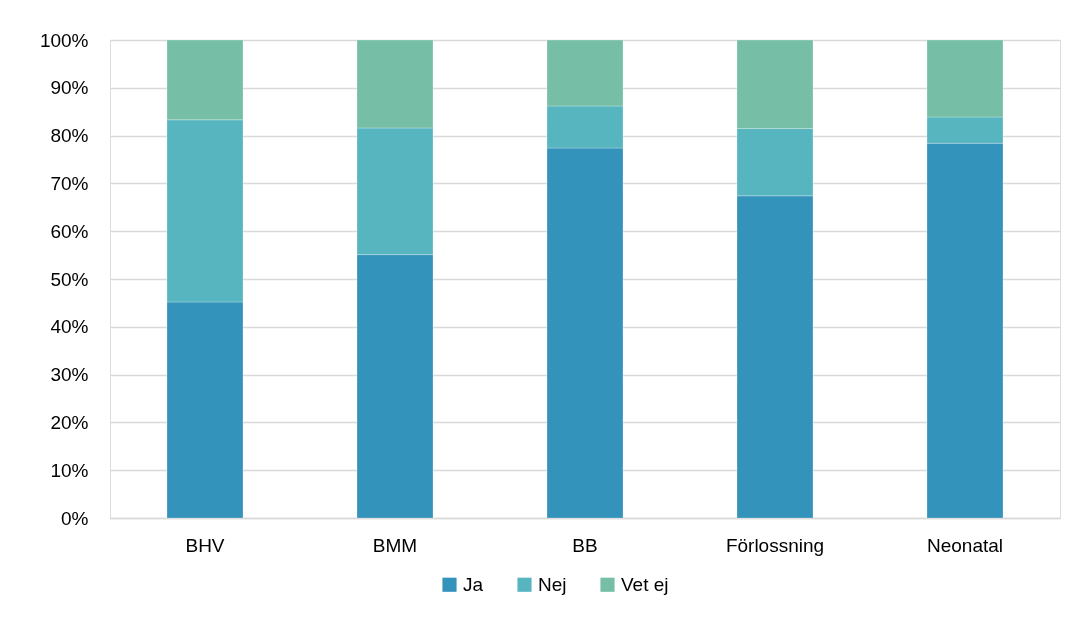 Image resolution: width=1075 pixels, height=625 pixels. What do you see at coordinates (75, 518) in the screenshot?
I see `y-tick-label: 0%` at bounding box center [75, 518].